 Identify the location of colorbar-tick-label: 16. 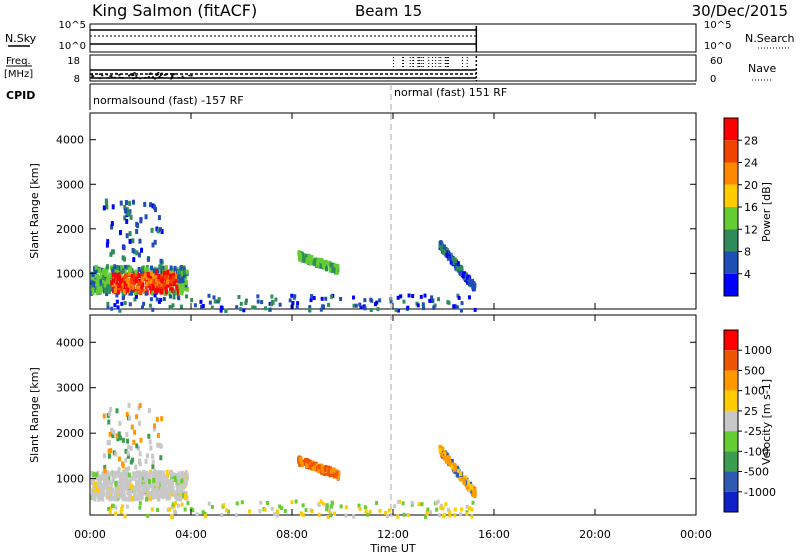
(751, 207).